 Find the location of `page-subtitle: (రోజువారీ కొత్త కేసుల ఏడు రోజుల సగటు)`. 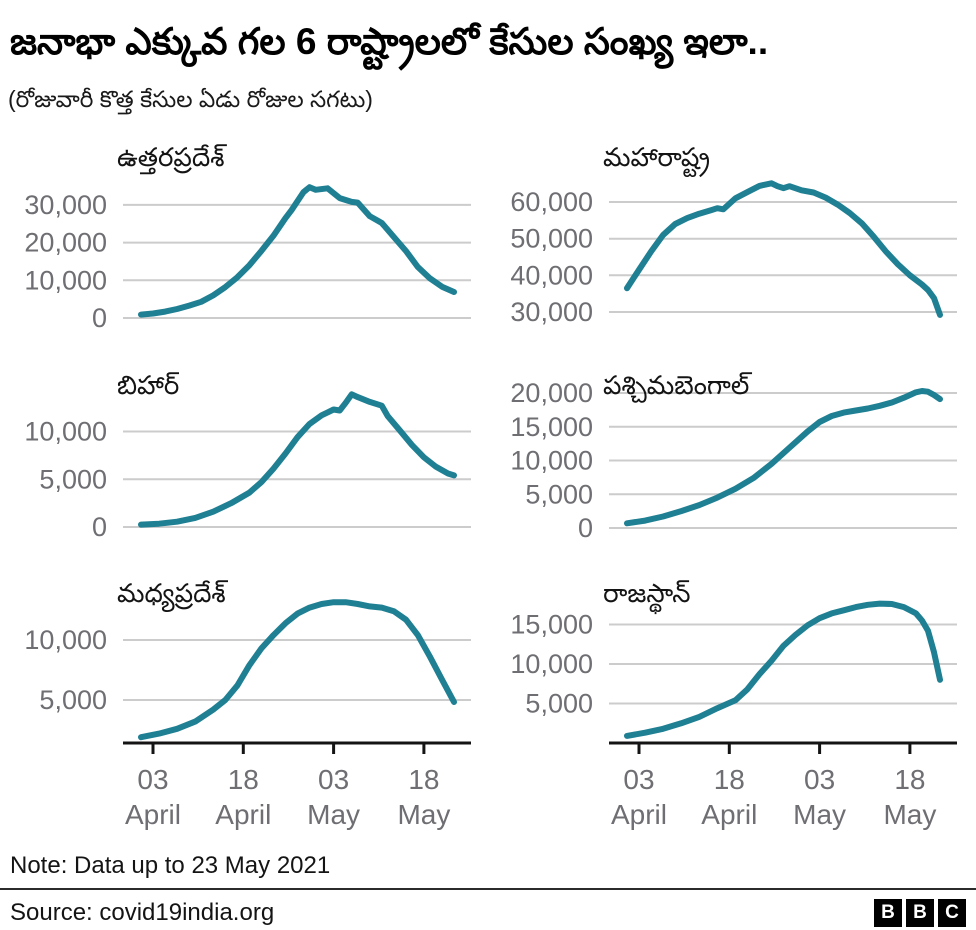

page-subtitle: (రోజువారీ కొత్త కేసుల ఏడు రోజుల సగటు) is located at coordinates (190, 99).